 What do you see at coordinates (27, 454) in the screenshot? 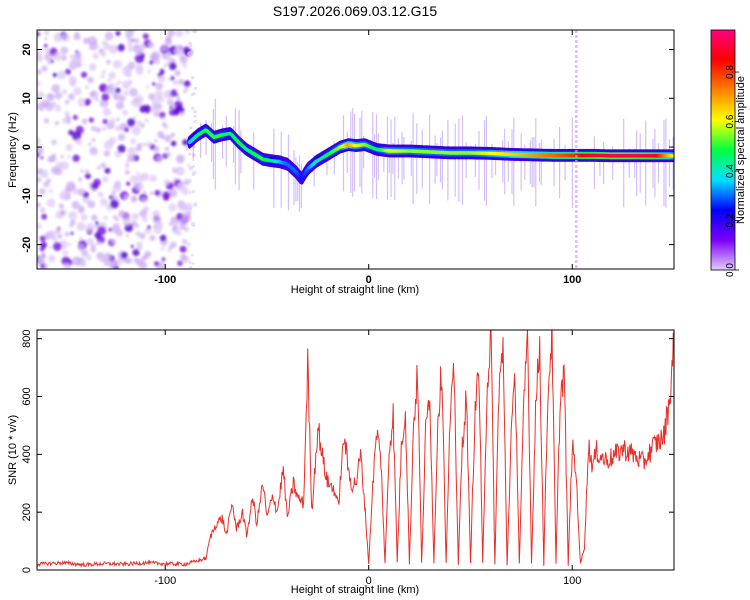
I see `y-tick-label: 400` at bounding box center [27, 454].